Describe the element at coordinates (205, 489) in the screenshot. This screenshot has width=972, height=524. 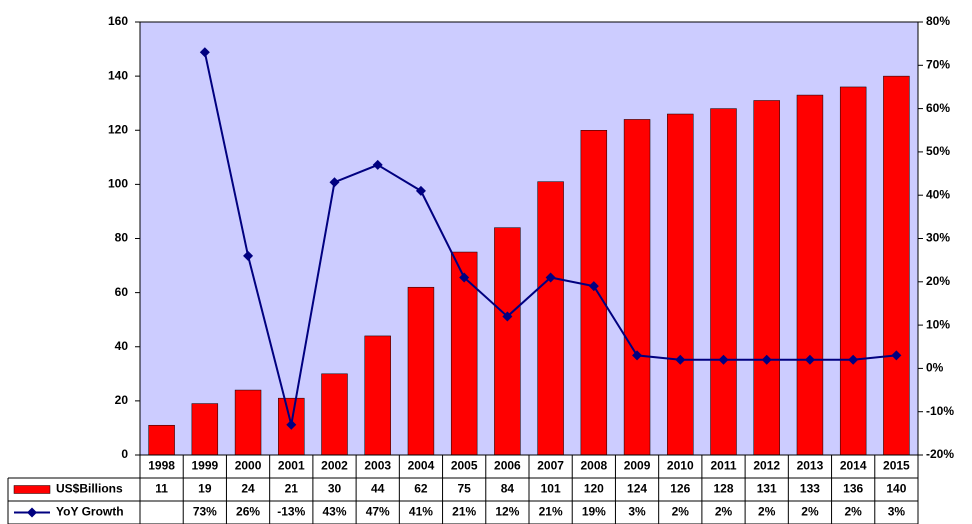
I see `data-label: 19` at that location.